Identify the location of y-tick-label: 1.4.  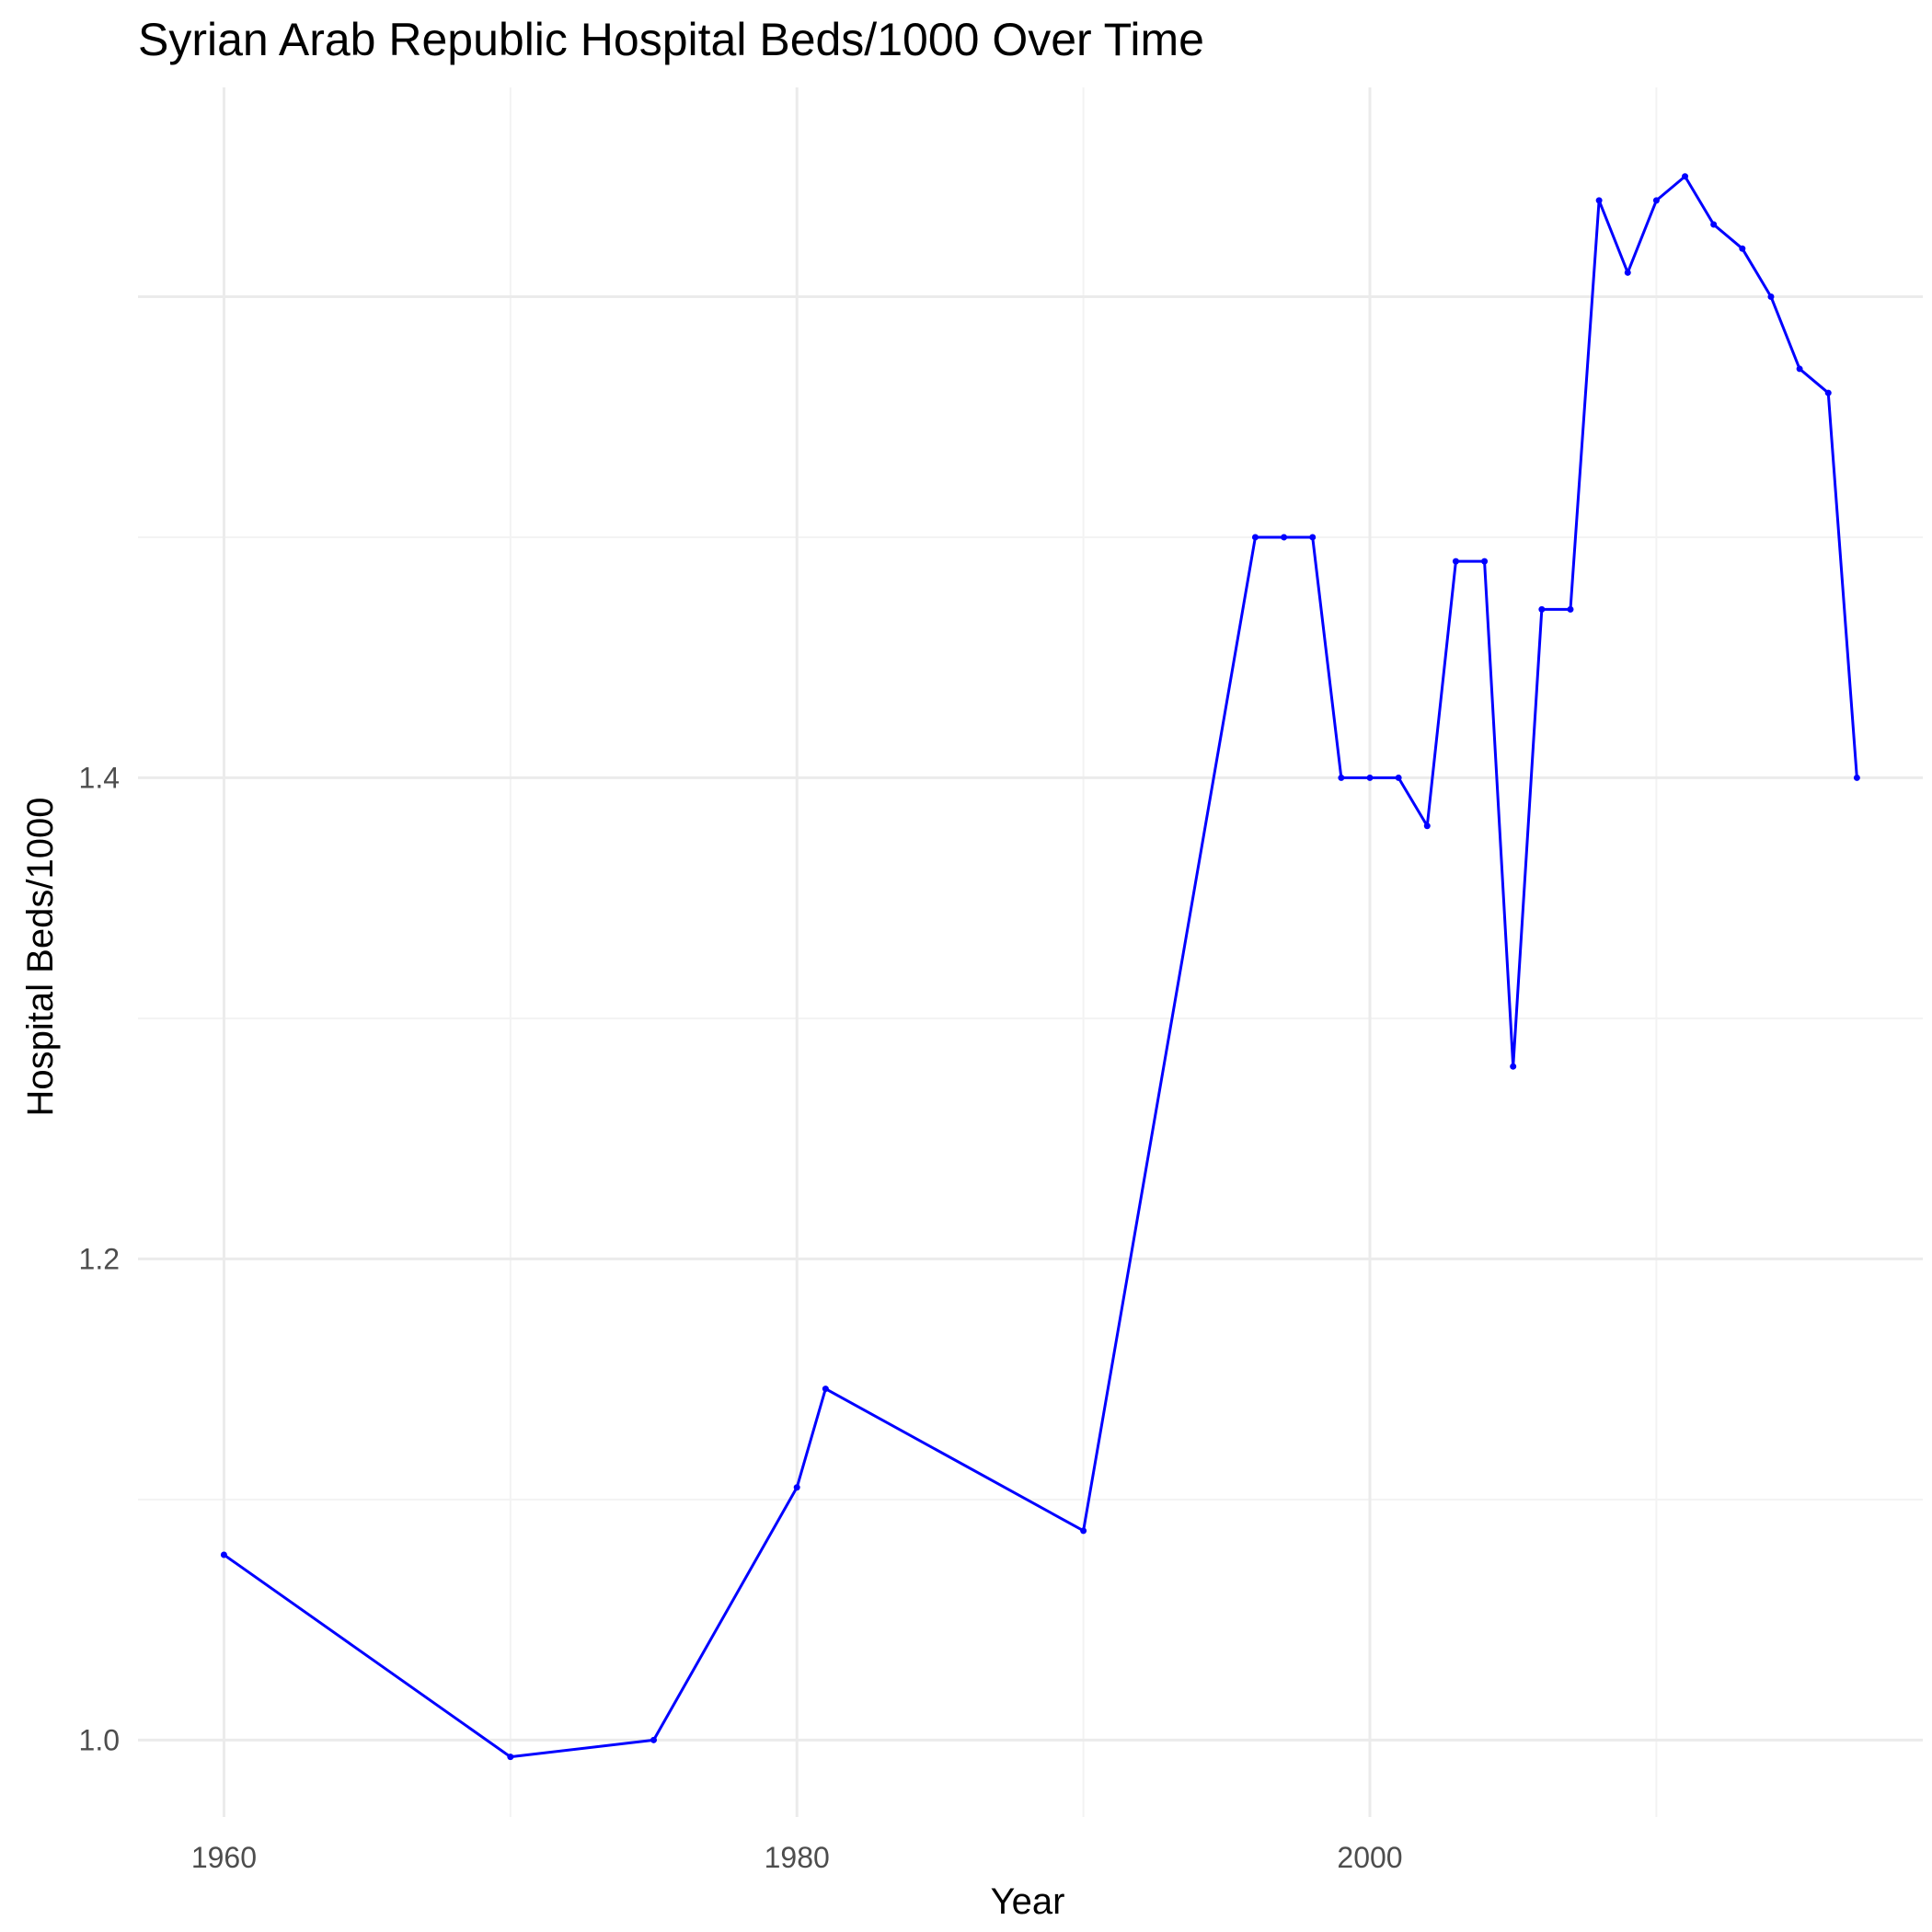
(99, 777).